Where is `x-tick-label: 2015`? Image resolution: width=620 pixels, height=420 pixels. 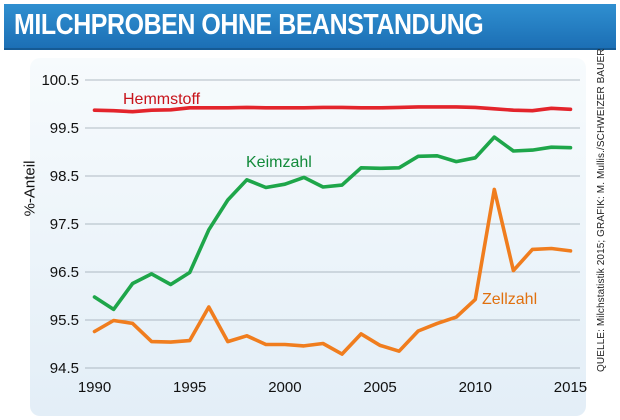
x-tick-label: 2015 is located at coordinates (570, 387).